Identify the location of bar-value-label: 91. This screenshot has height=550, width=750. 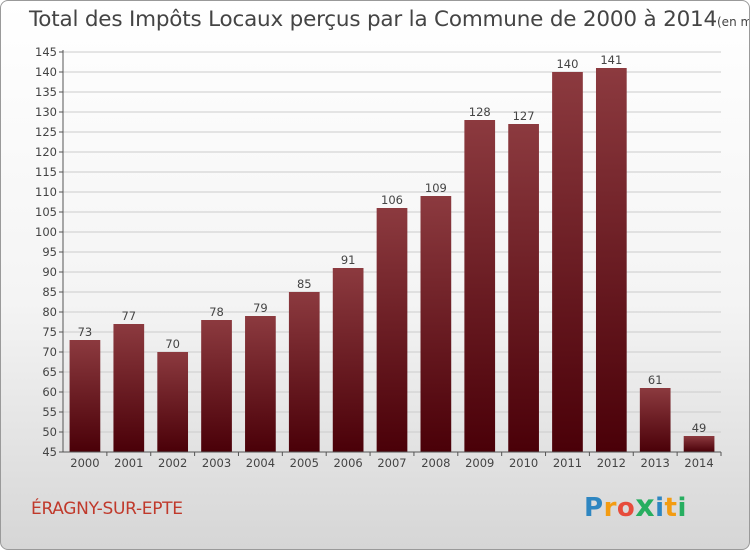
(348, 260).